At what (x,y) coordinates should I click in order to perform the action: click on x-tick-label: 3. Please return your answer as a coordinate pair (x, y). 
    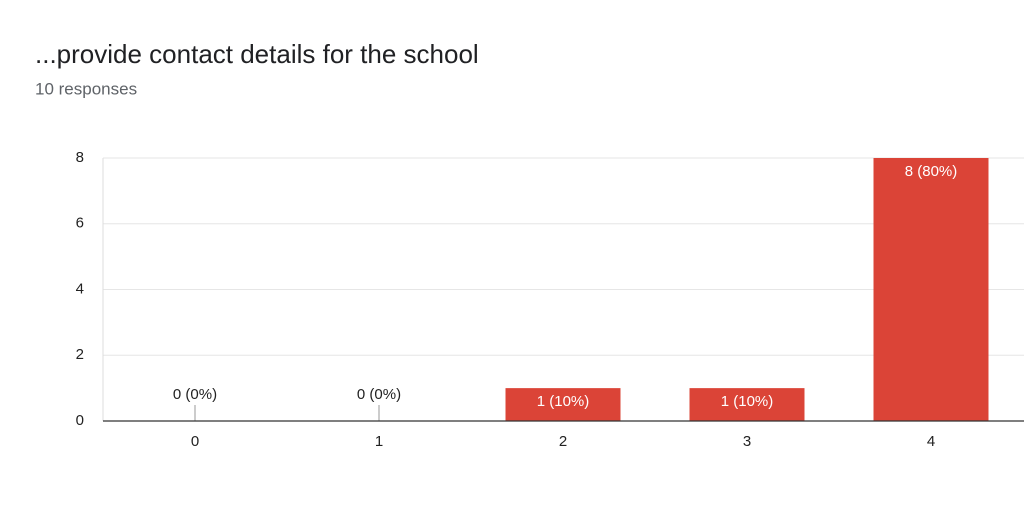
    Looking at the image, I should click on (747, 441).